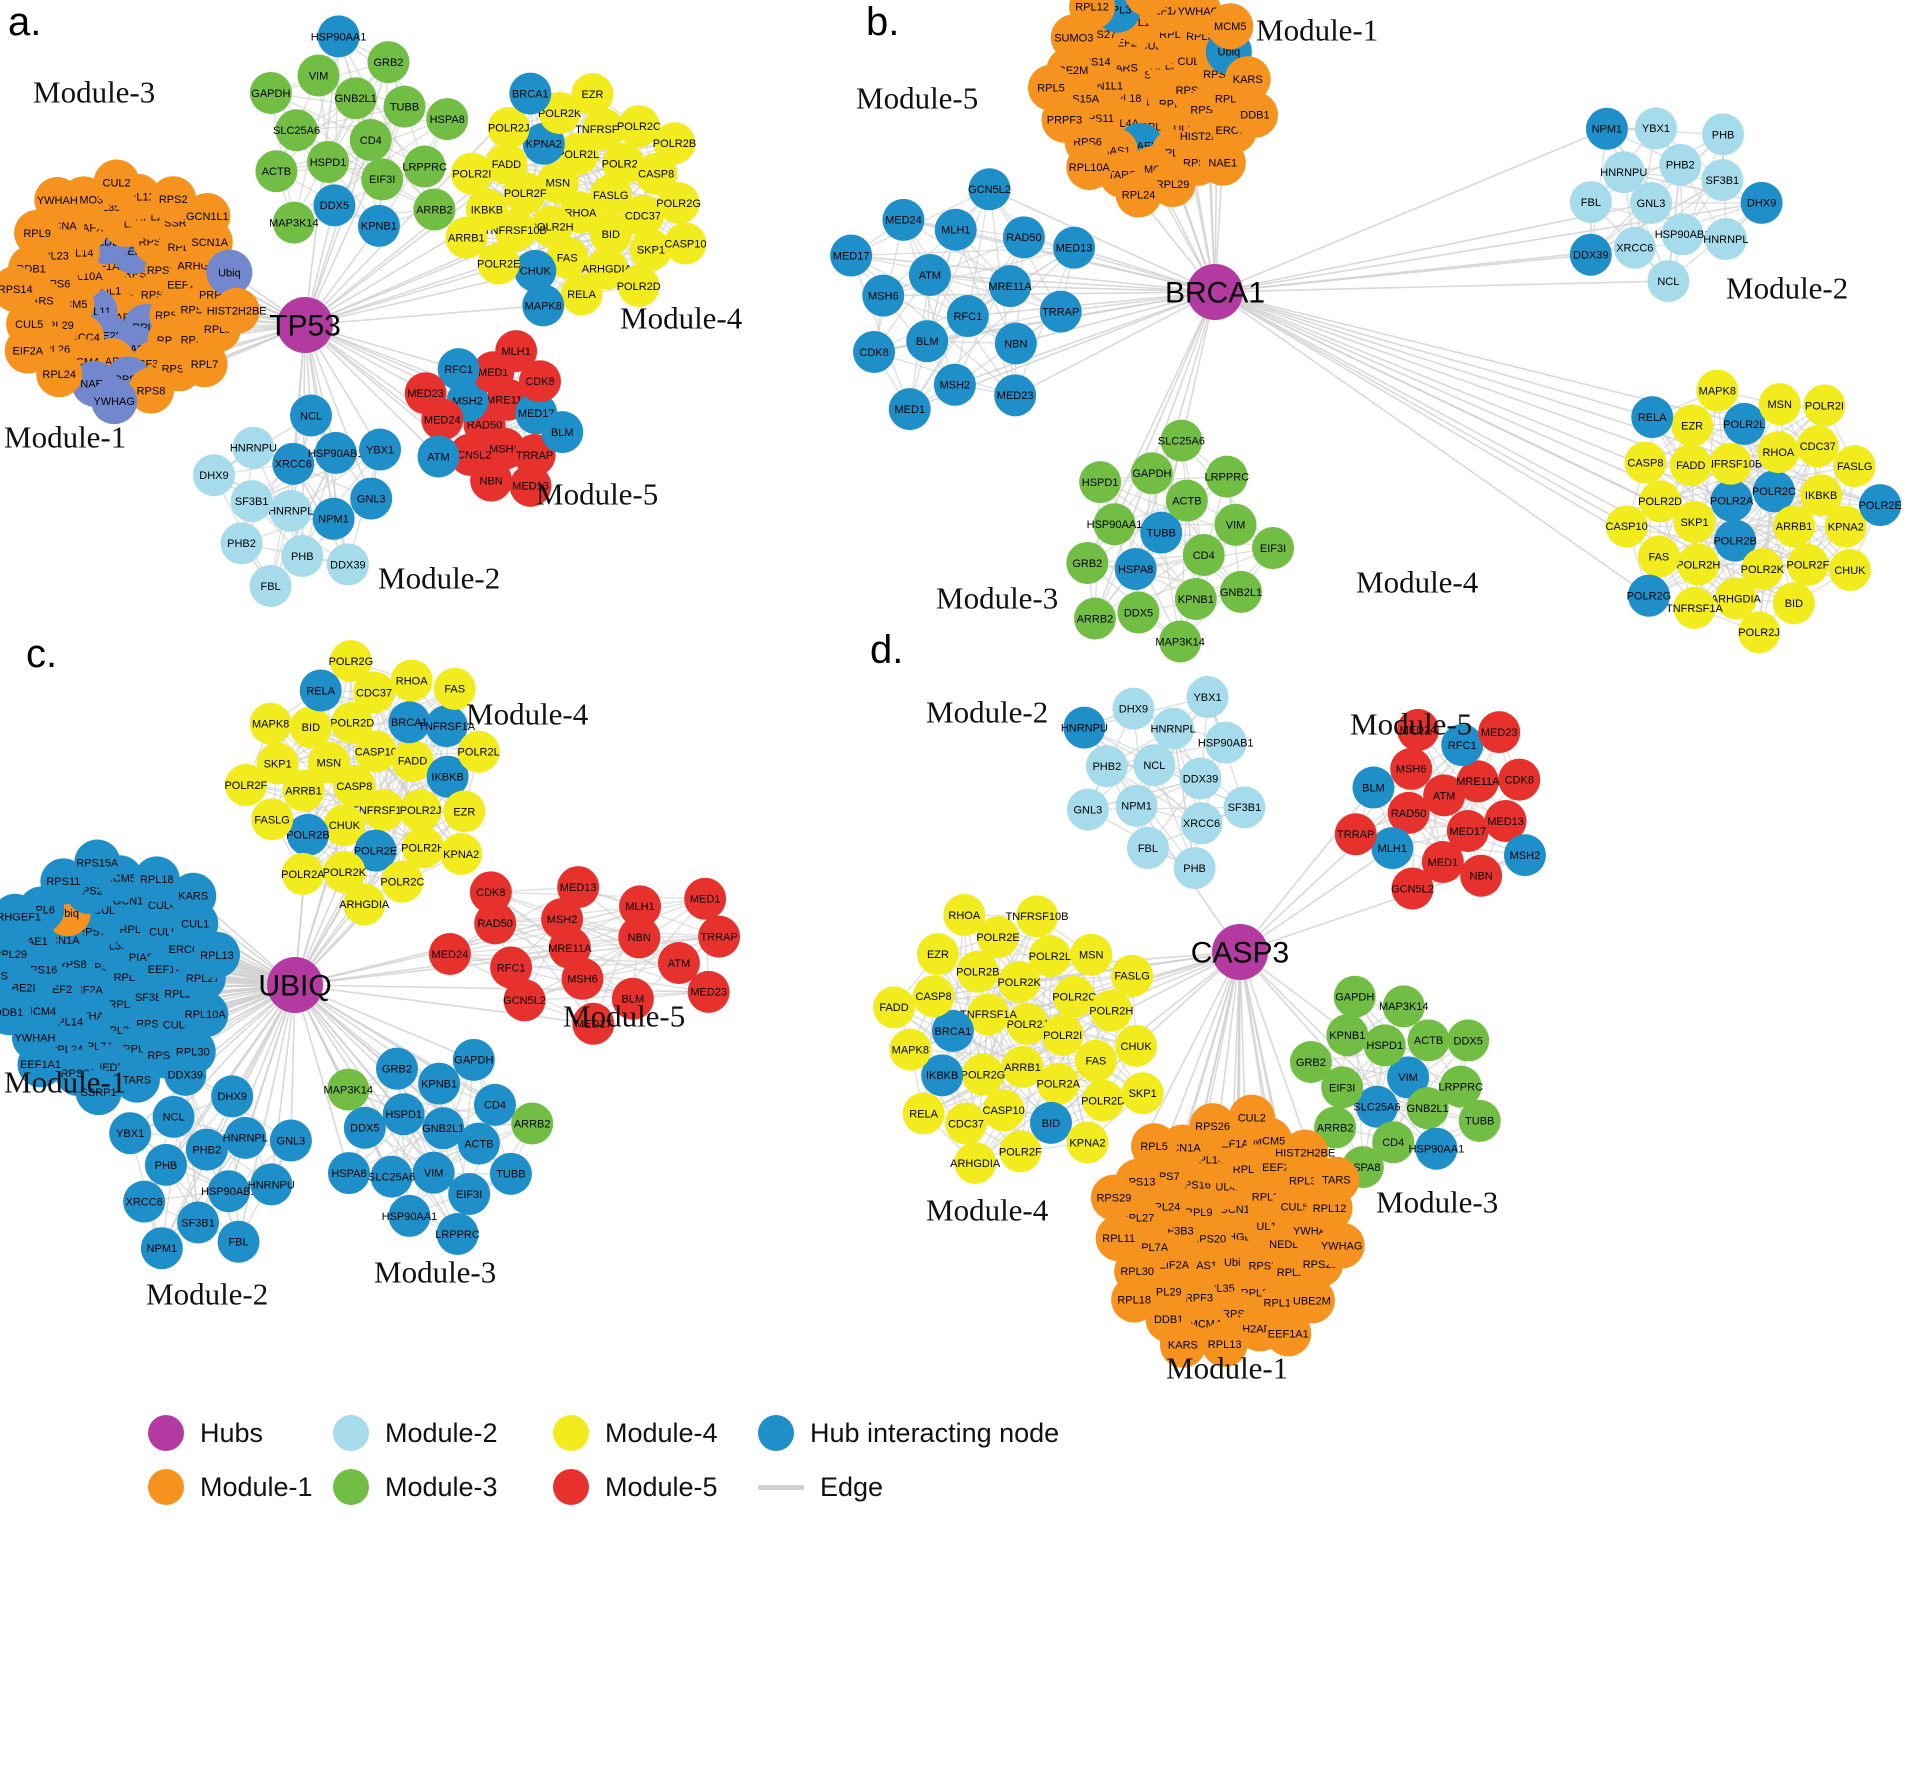 The width and height of the screenshot is (1923, 1775). Describe the element at coordinates (685, 243) in the screenshot. I see `node-circle-CASP10` at that location.